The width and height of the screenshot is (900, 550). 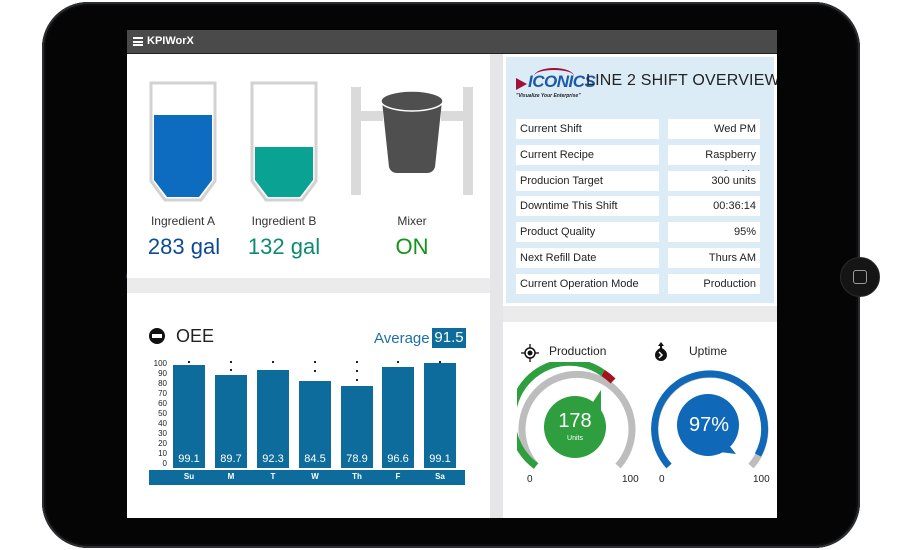 What do you see at coordinates (452, 42) in the screenshot?
I see `app-header: KPIWorX` at bounding box center [452, 42].